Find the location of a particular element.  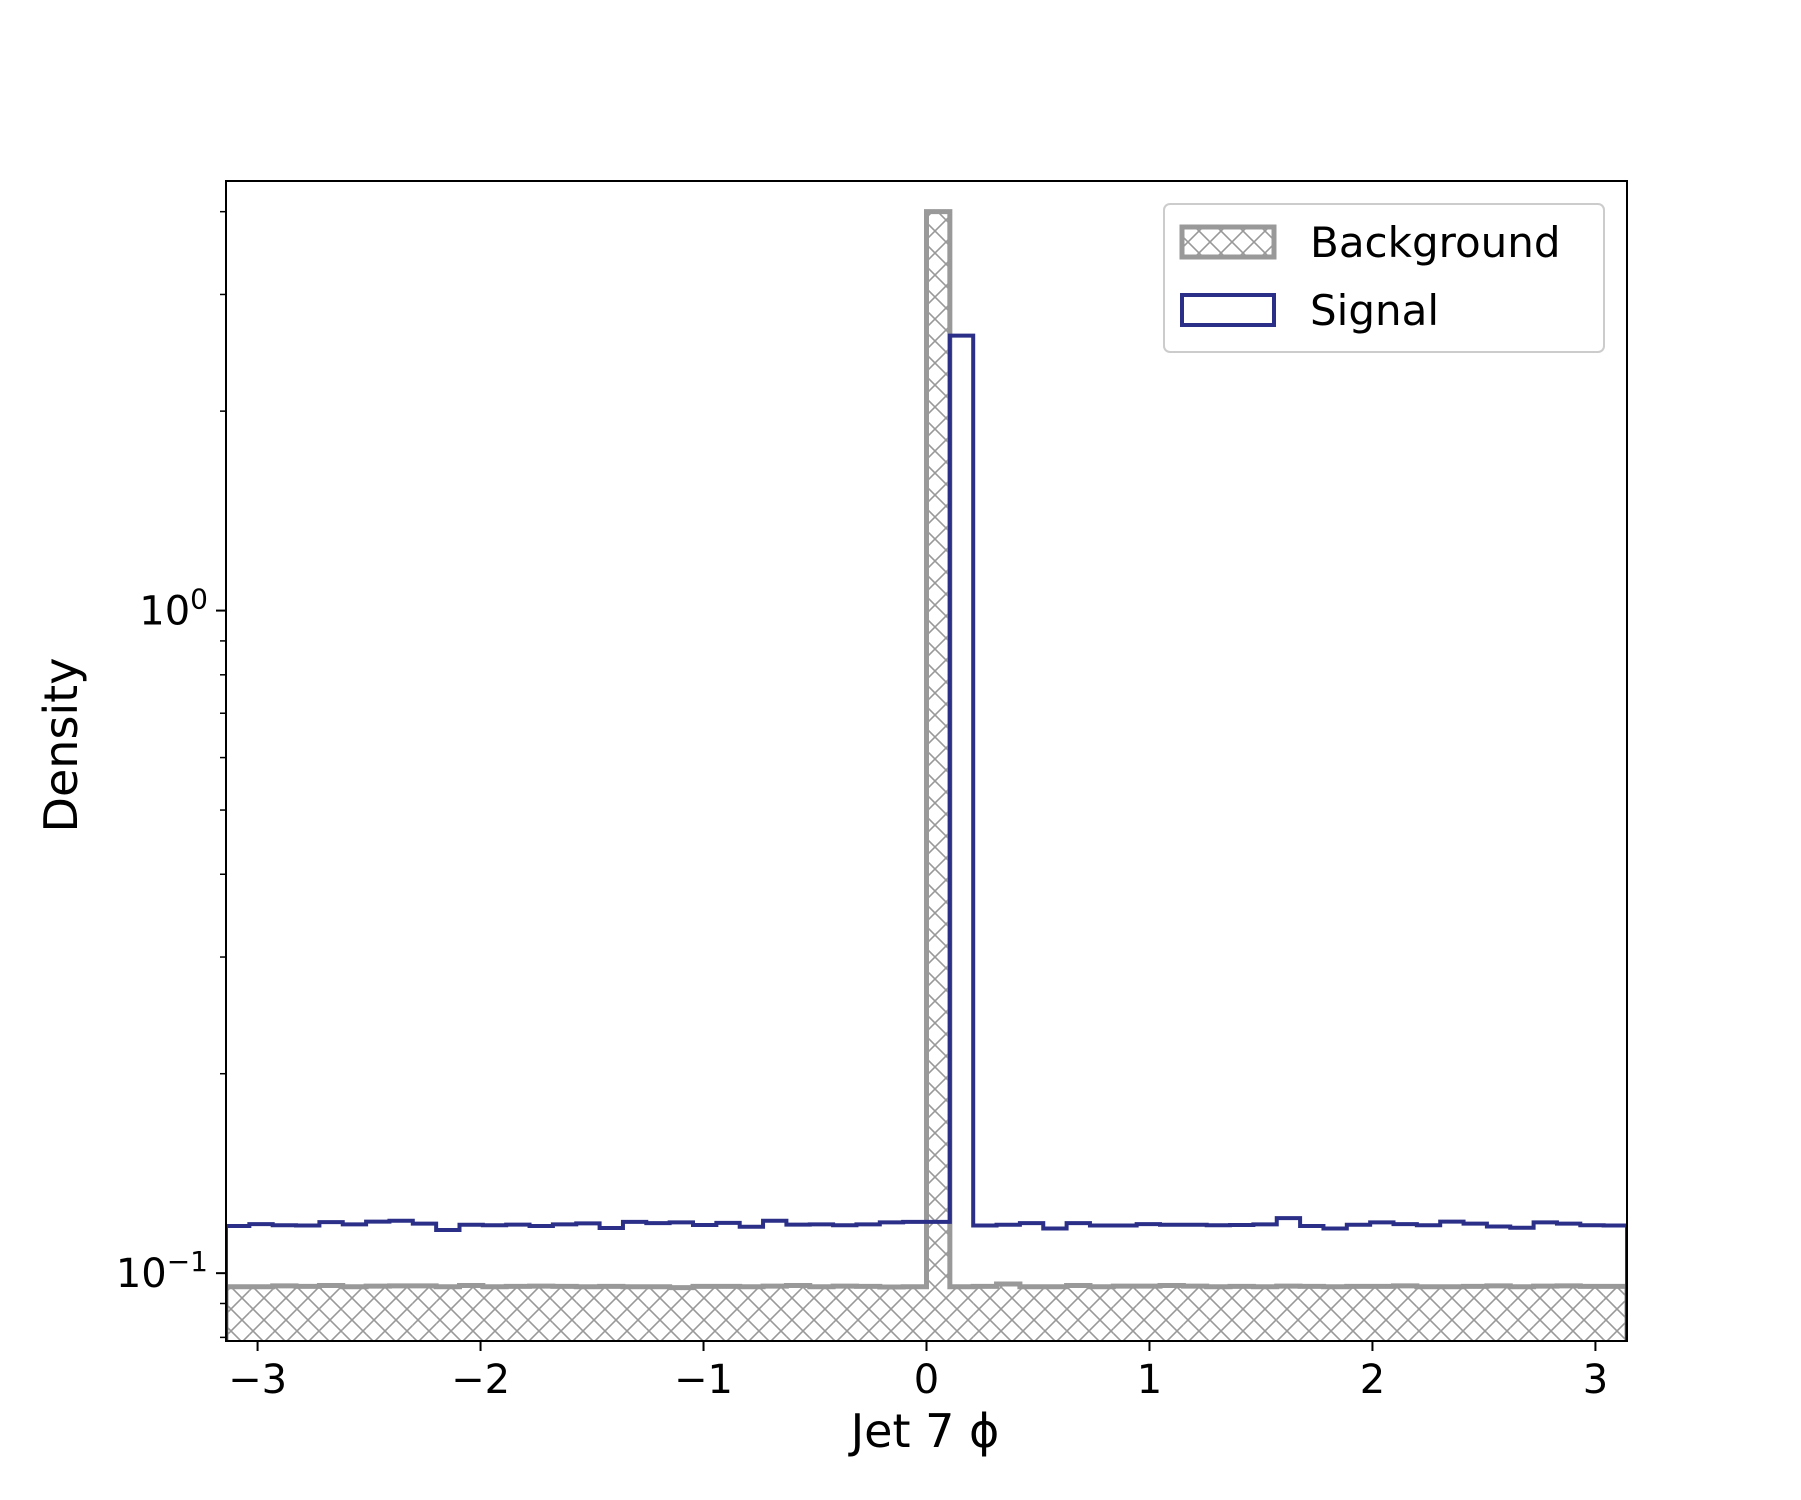

x-tick-label: 1 is located at coordinates (1149, 1380).